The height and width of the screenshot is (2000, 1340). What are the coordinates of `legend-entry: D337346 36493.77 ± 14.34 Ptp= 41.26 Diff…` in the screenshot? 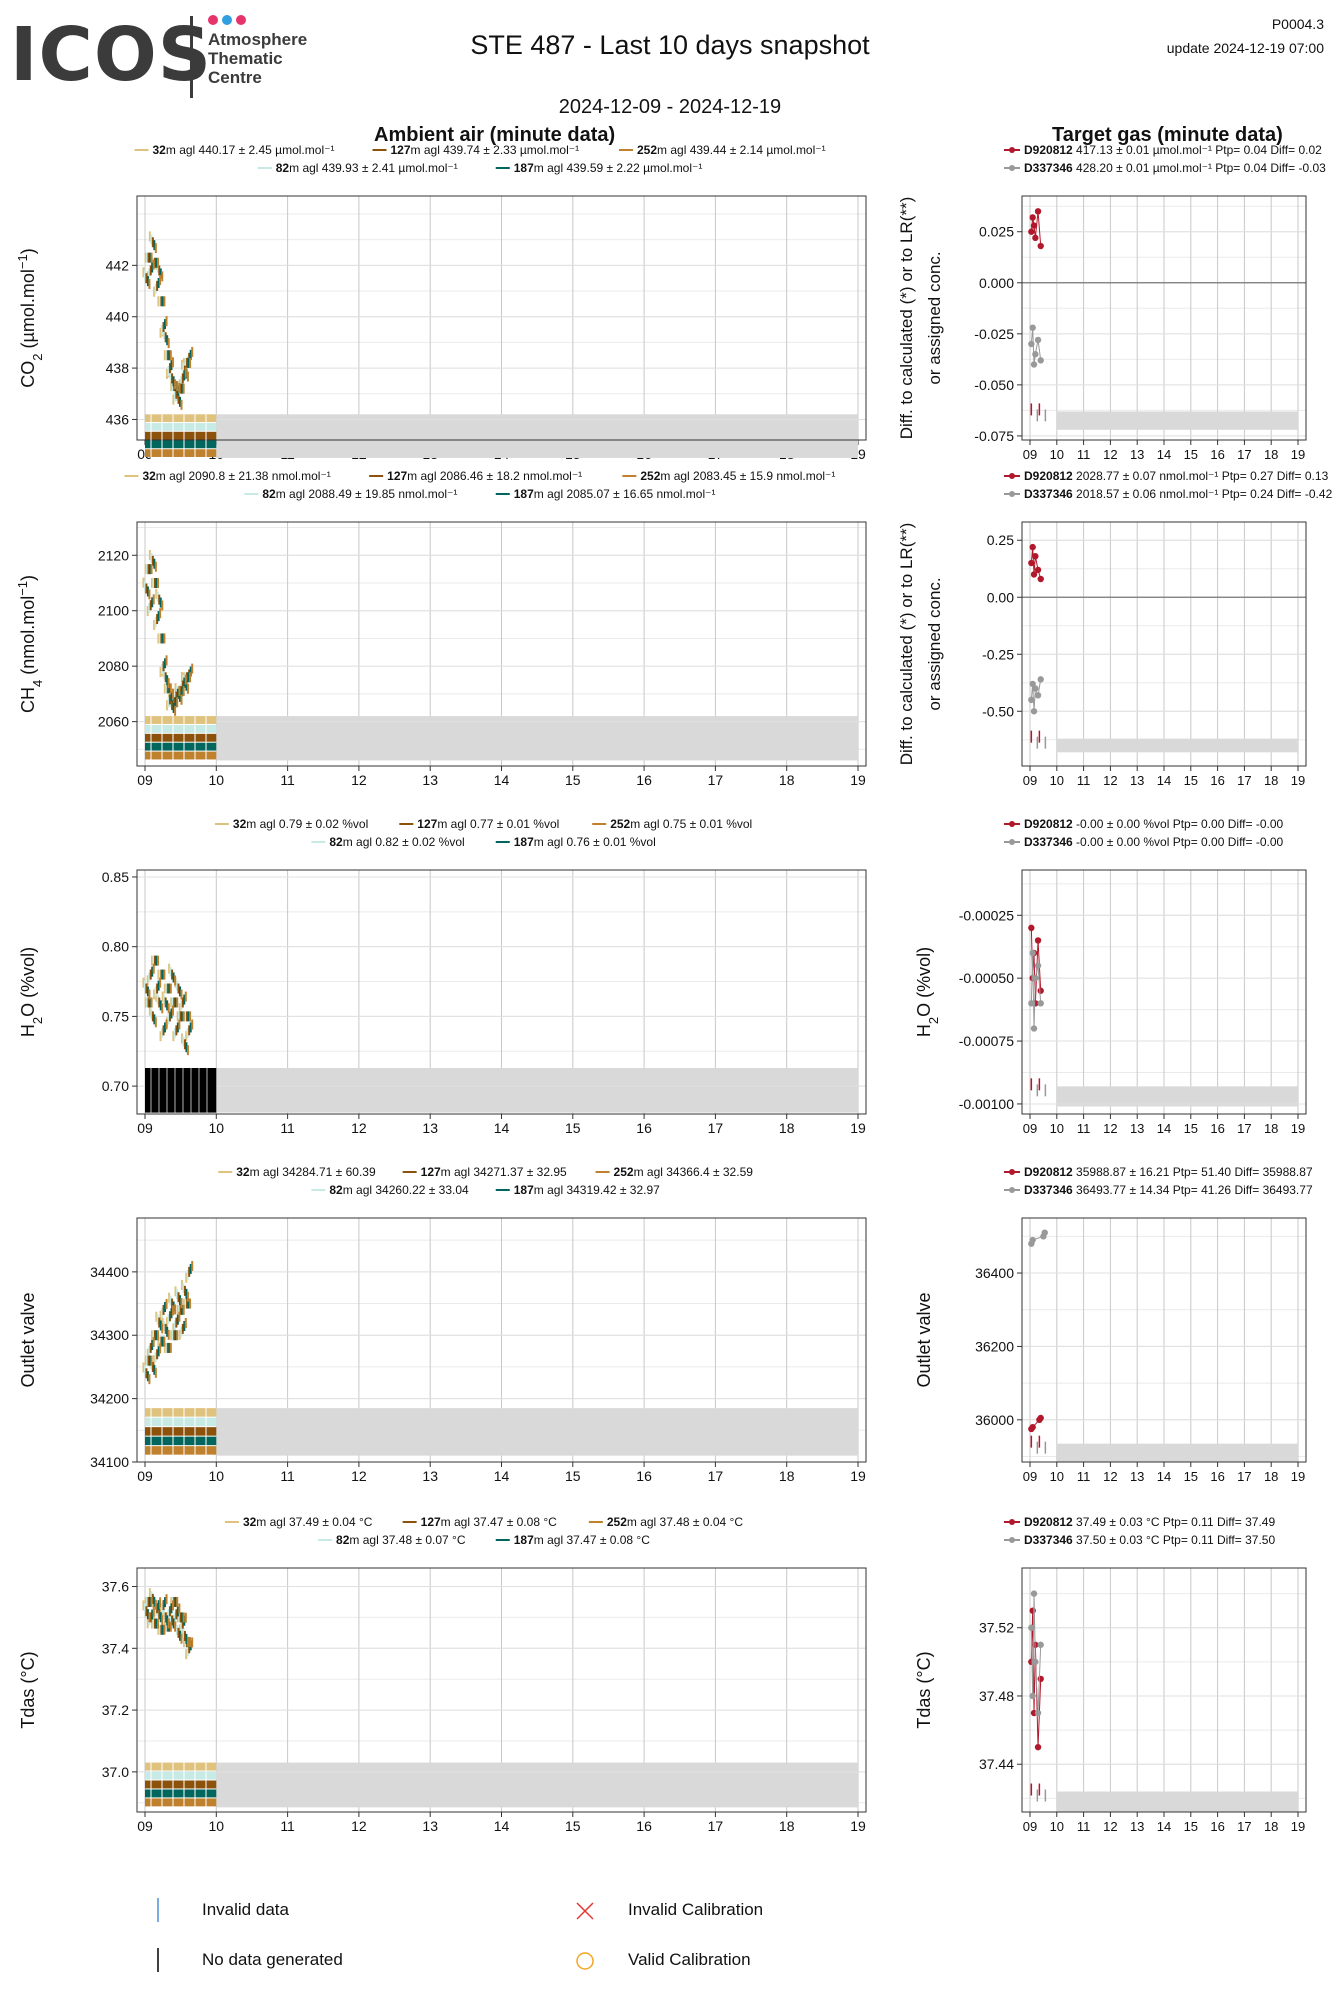 It's located at (1168, 1190).